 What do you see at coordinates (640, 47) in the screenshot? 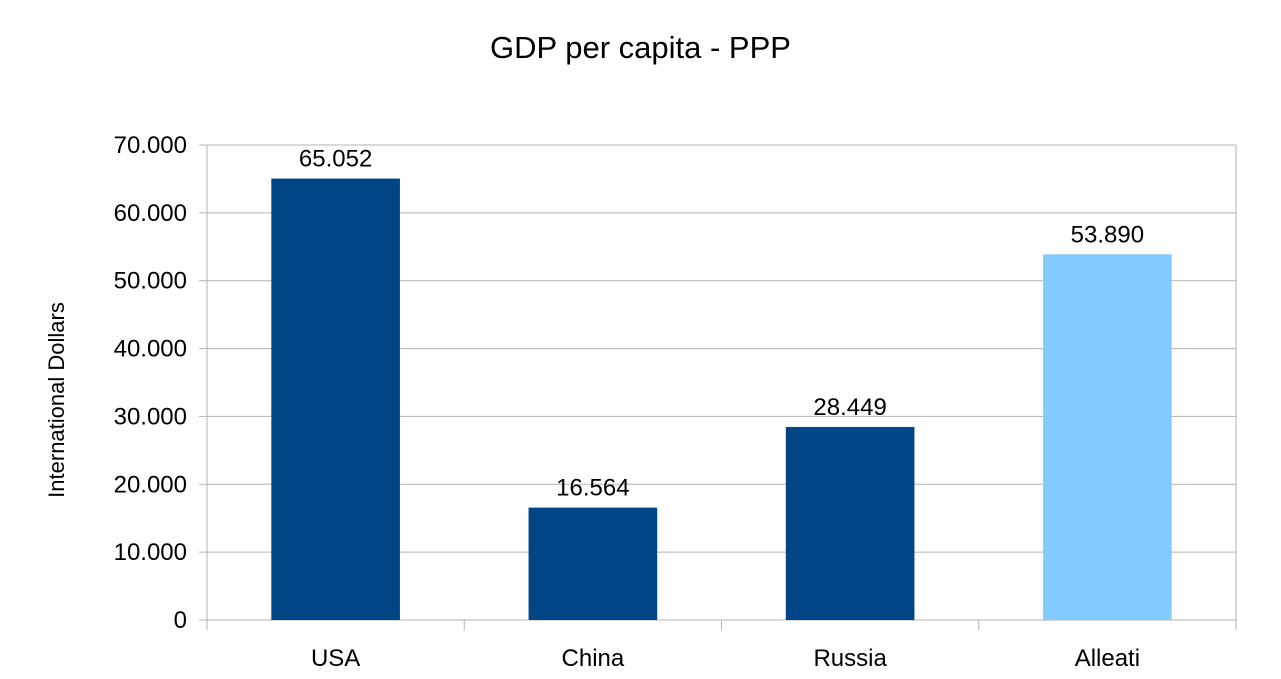
I see `chart-title: GDP per capita - PPP` at bounding box center [640, 47].